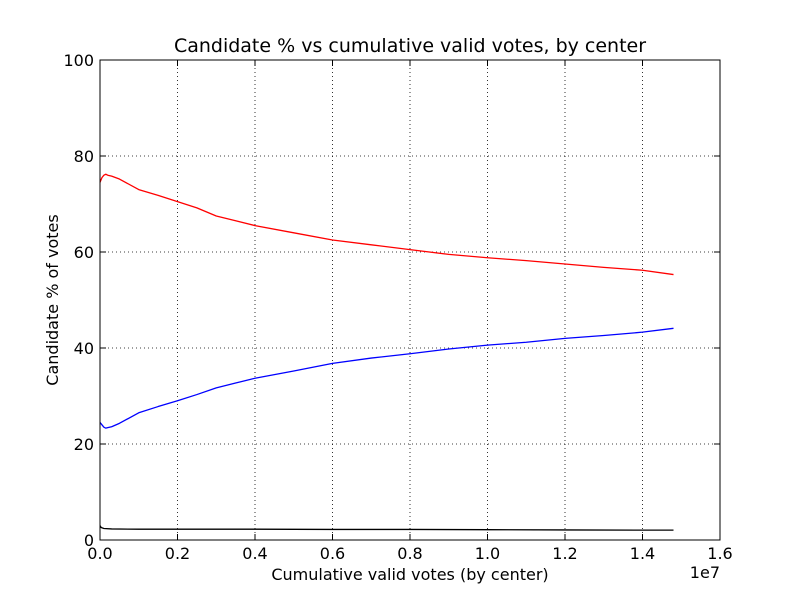 The width and height of the screenshot is (800, 600). Describe the element at coordinates (99, 553) in the screenshot. I see `x-tick-label: 0.0` at that location.